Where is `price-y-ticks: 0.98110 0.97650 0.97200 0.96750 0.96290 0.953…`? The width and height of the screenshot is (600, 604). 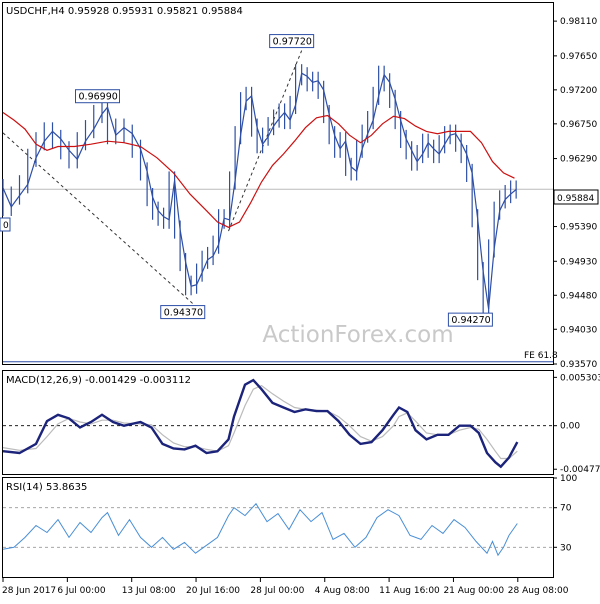
price-y-ticks: 0.98110 0.97650 0.97200 0.96750 0.96290 0.953… is located at coordinates (575, 193).